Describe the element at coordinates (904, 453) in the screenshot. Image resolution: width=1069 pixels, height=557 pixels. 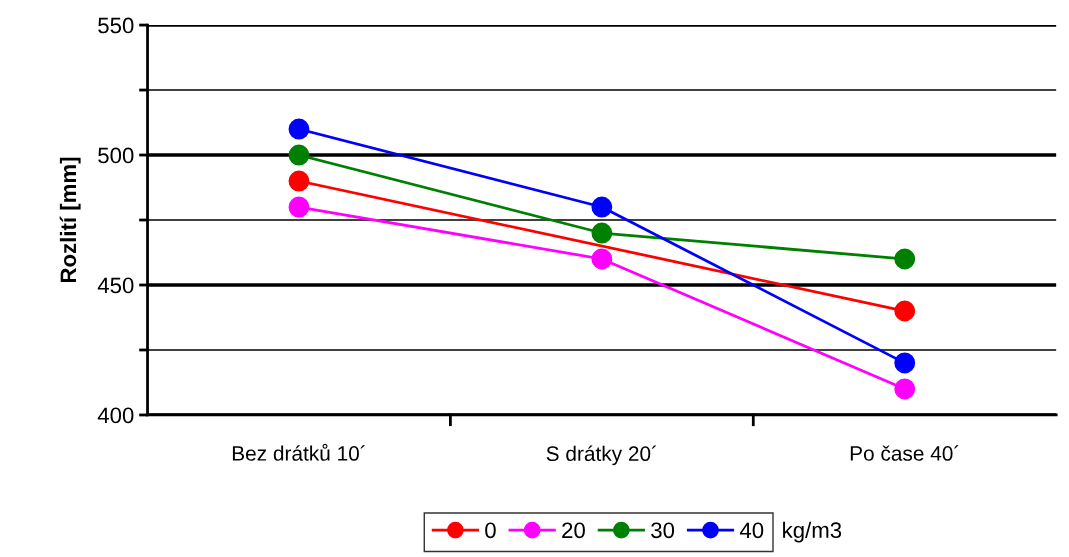
I see `x-tick-label: Po čase 40´` at that location.